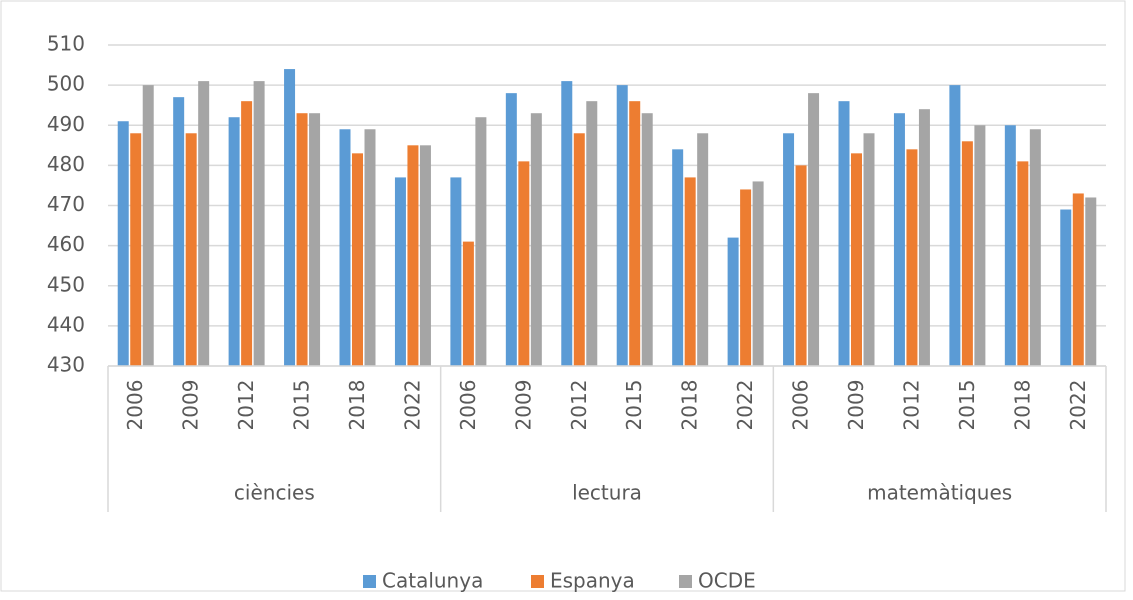 The image size is (1133, 600). What do you see at coordinates (66, 164) in the screenshot?
I see `y-tick-label: 480` at bounding box center [66, 164].